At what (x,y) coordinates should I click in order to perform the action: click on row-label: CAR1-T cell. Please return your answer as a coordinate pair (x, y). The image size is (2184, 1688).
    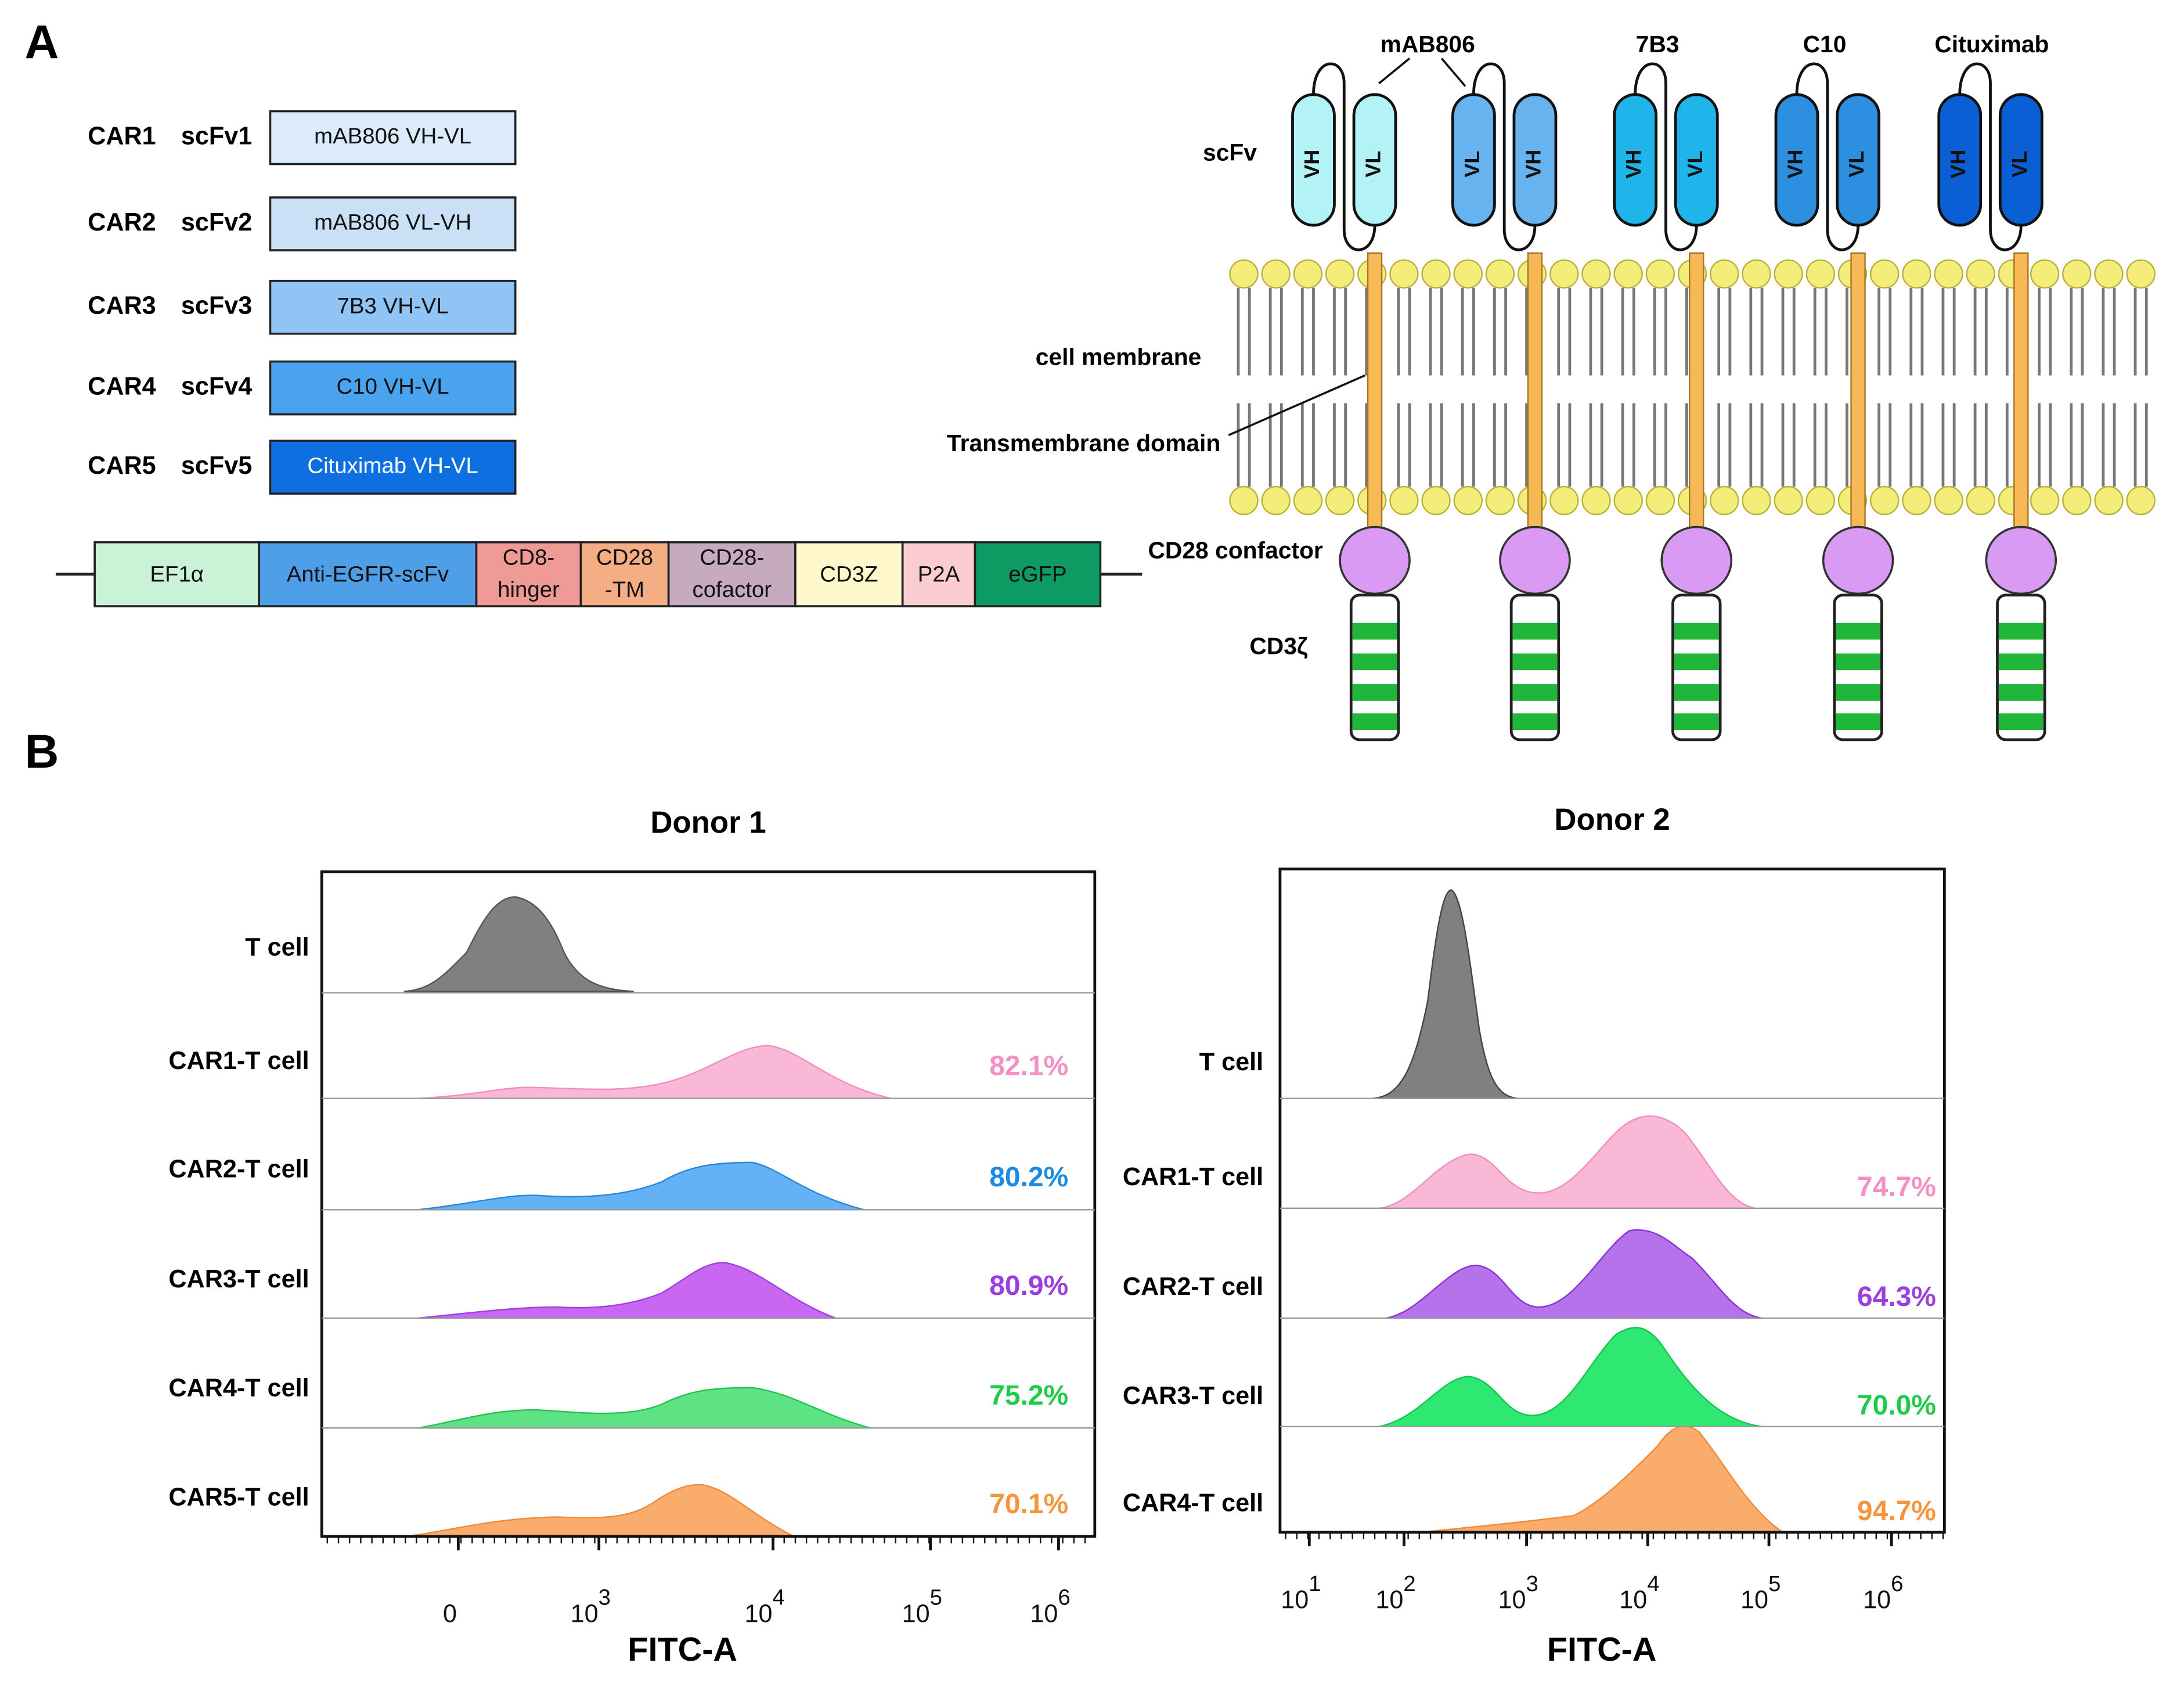
    Looking at the image, I should click on (1193, 1177).